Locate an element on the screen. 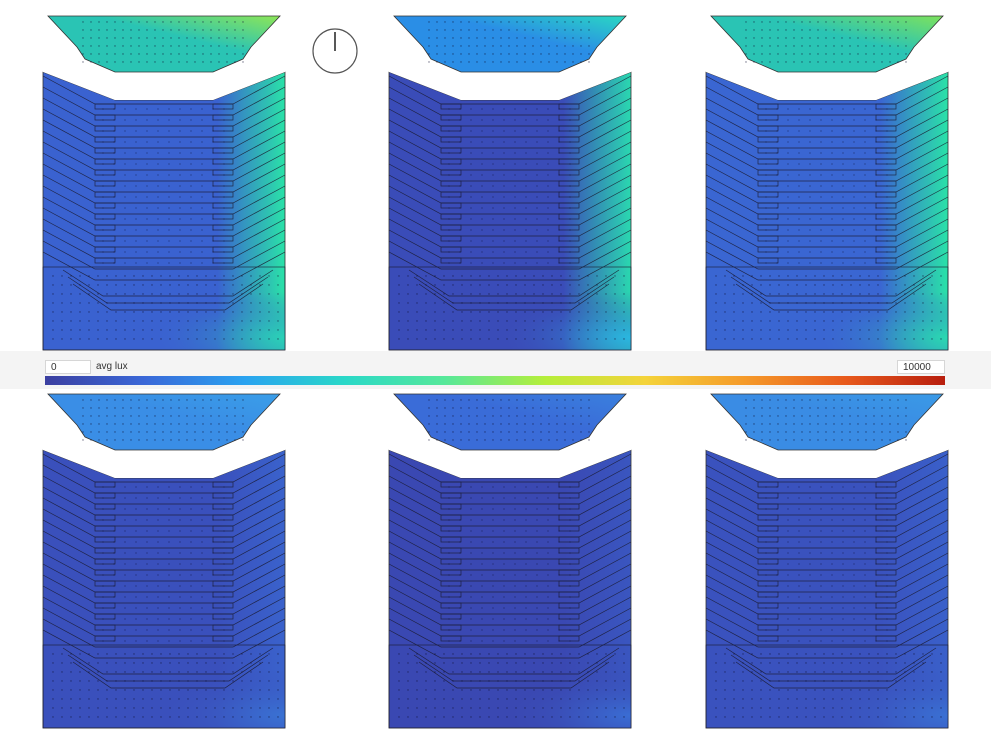  panel-top-right-svg is located at coordinates (827, 183).